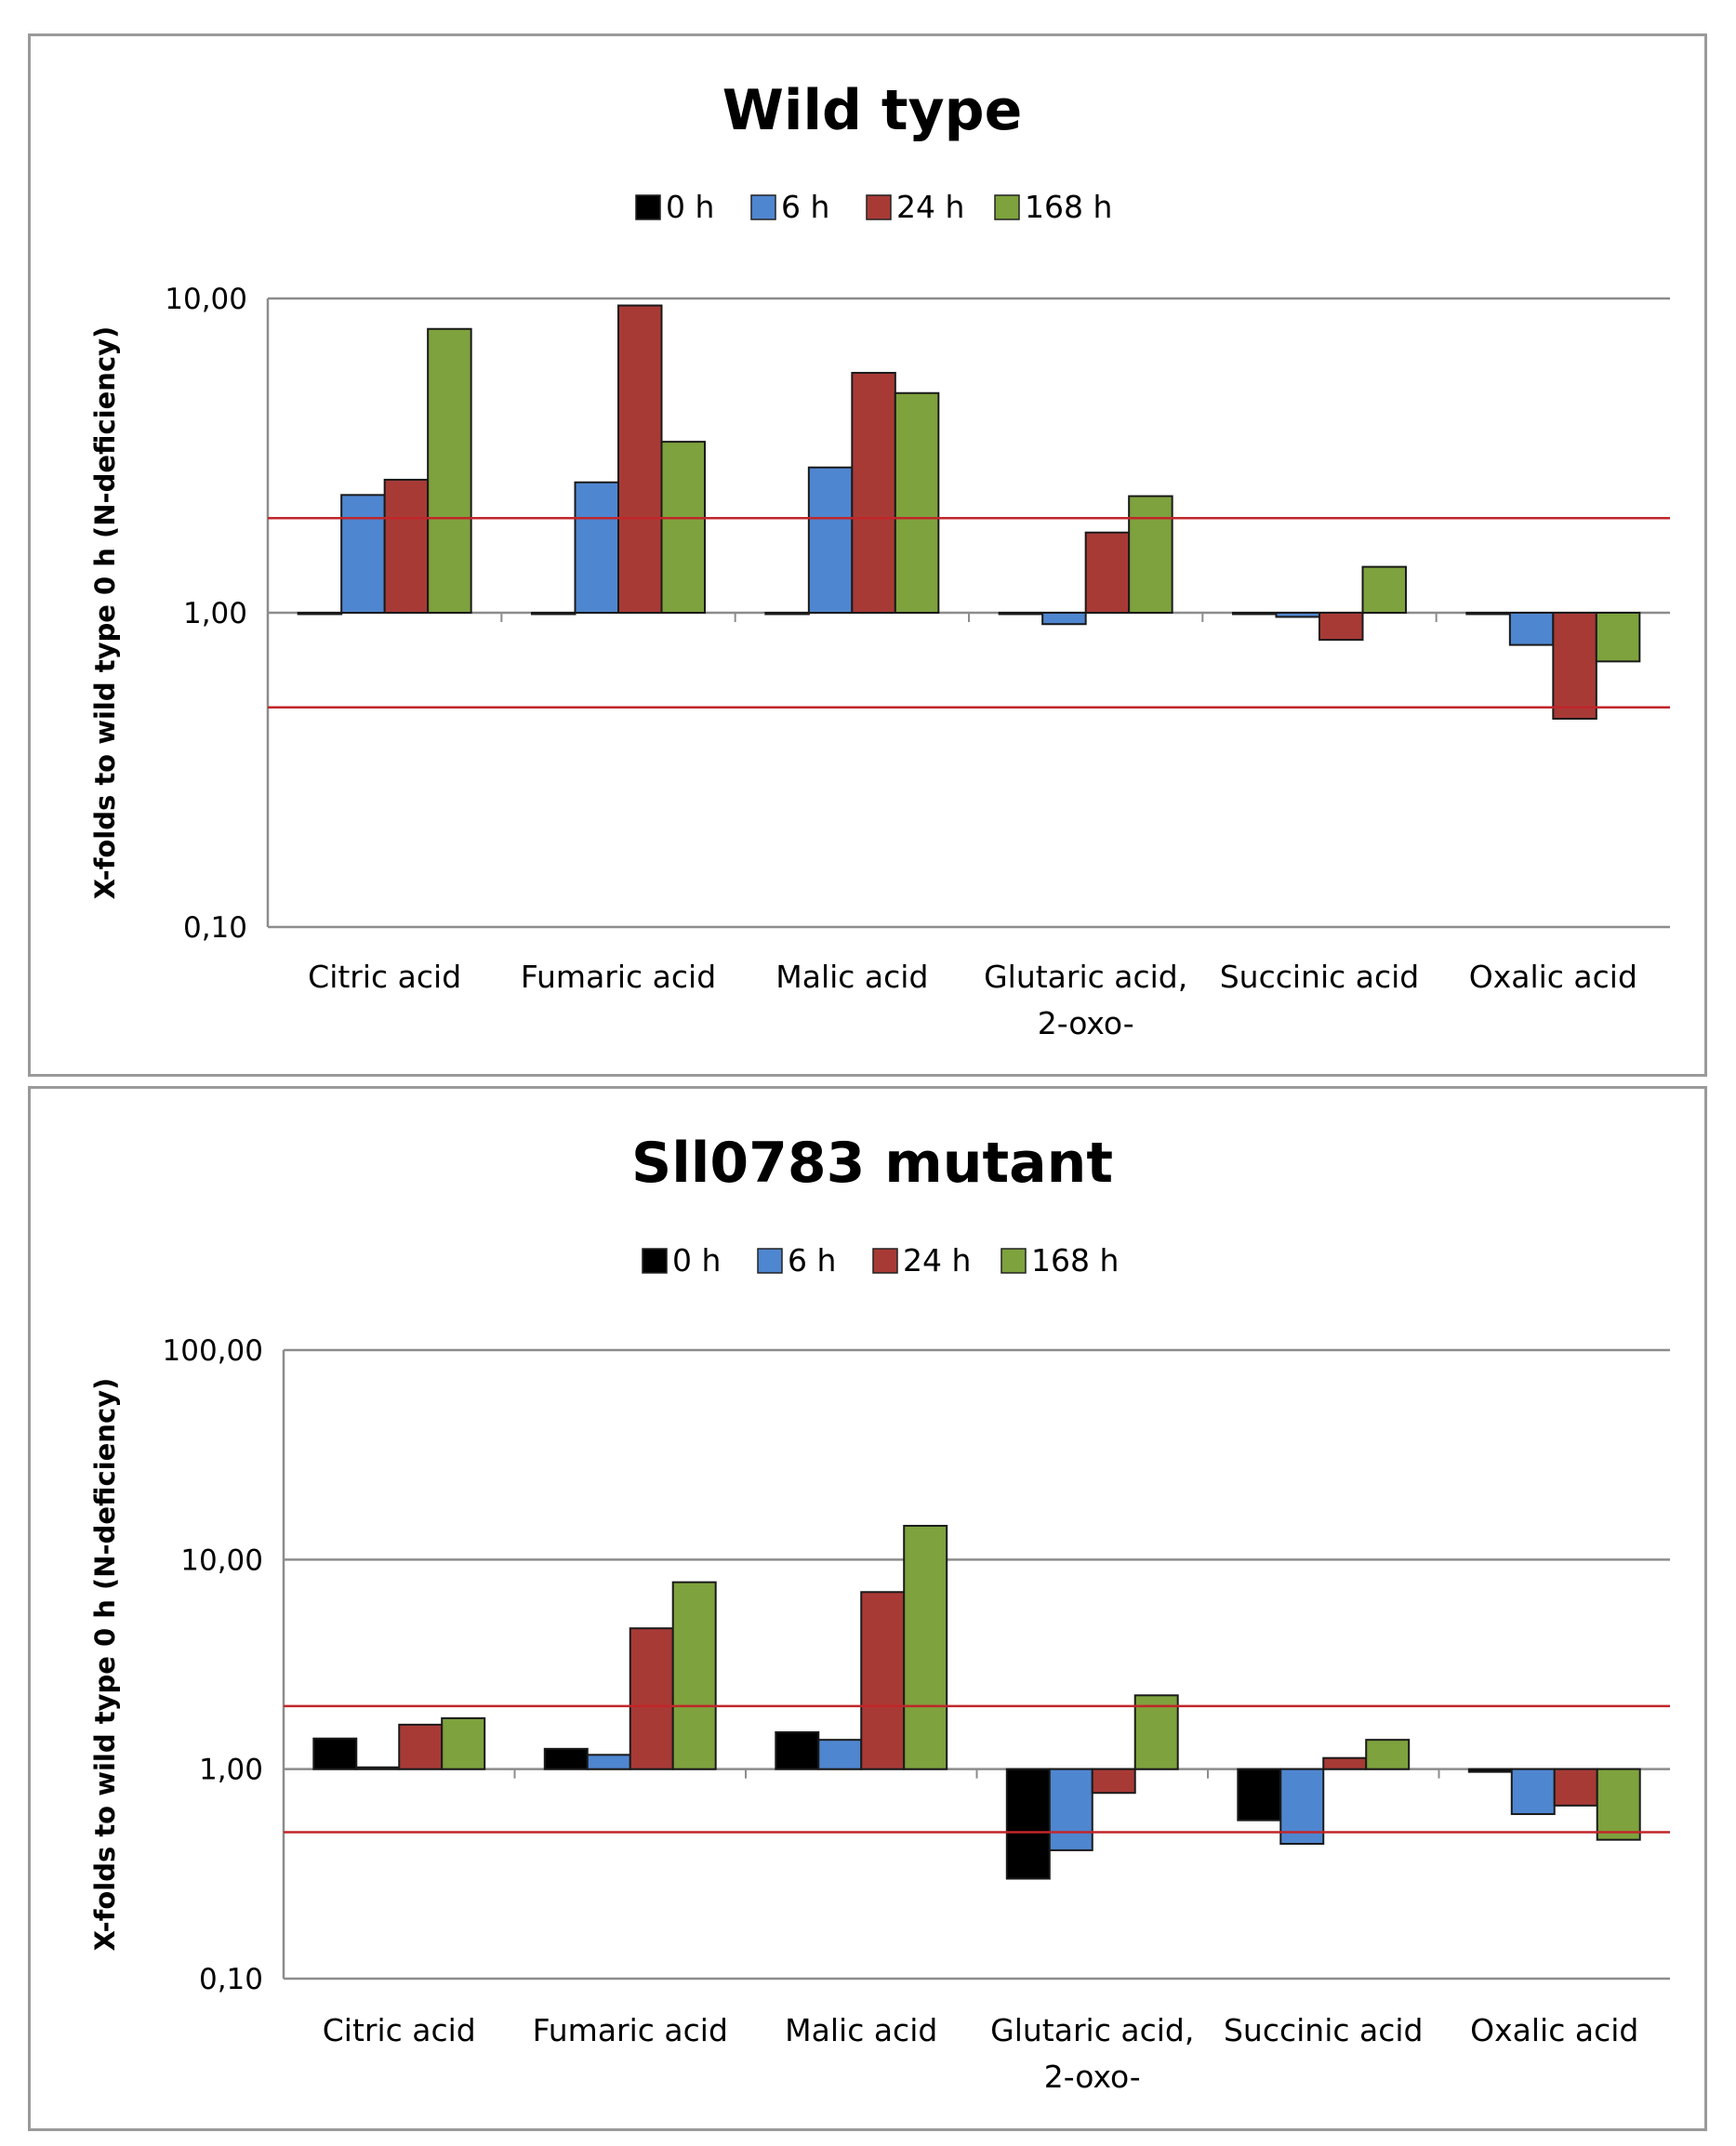 The image size is (1736, 2146). What do you see at coordinates (872, 110) in the screenshot?
I see `chart-title: Wild type` at bounding box center [872, 110].